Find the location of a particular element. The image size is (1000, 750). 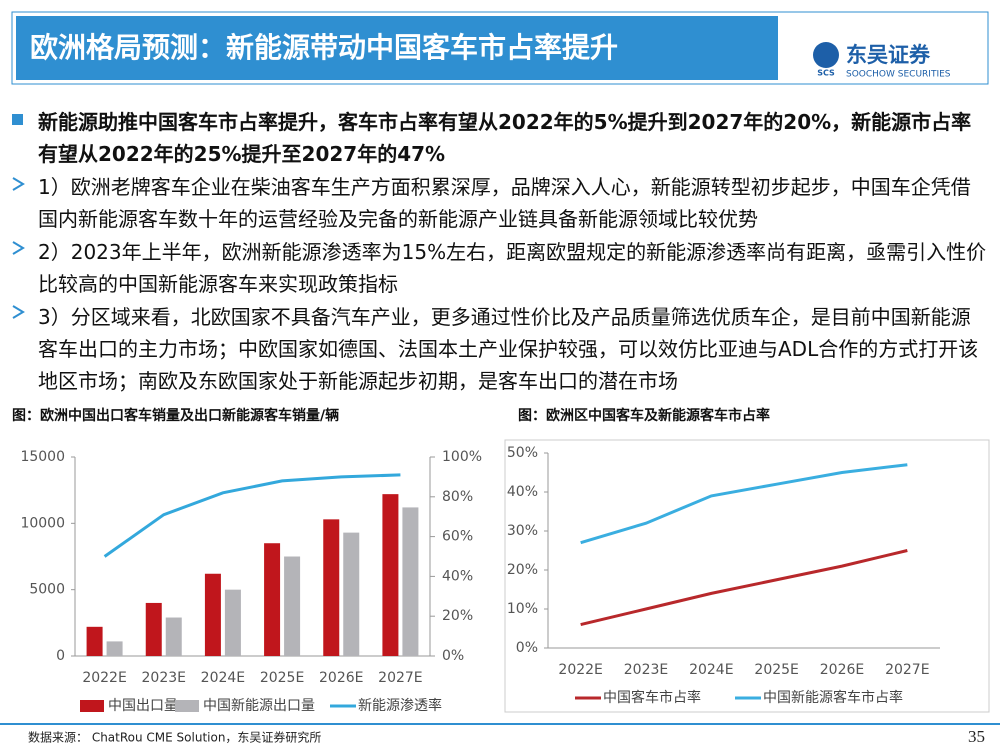

legend-label: 新能源渗透率 is located at coordinates (400, 705).